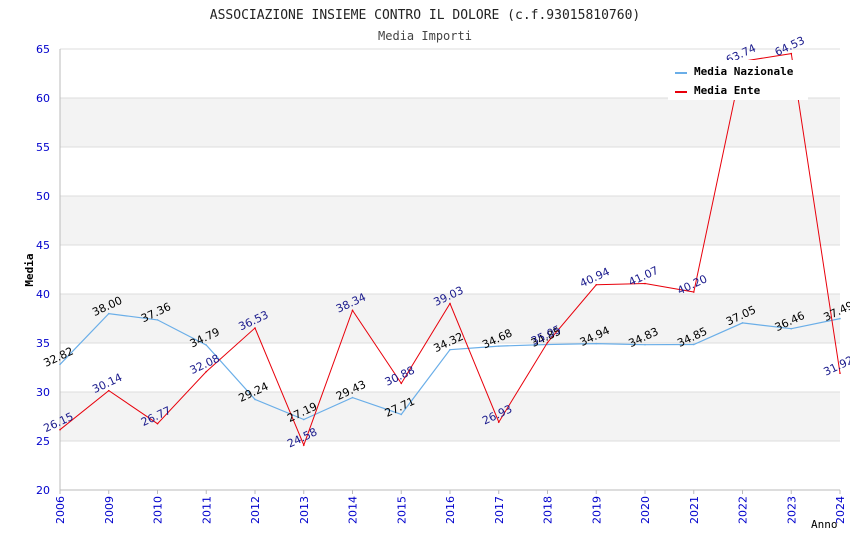 The height and width of the screenshot is (550, 850). What do you see at coordinates (255, 510) in the screenshot?
I see `x-tick-label: 2012` at bounding box center [255, 510].